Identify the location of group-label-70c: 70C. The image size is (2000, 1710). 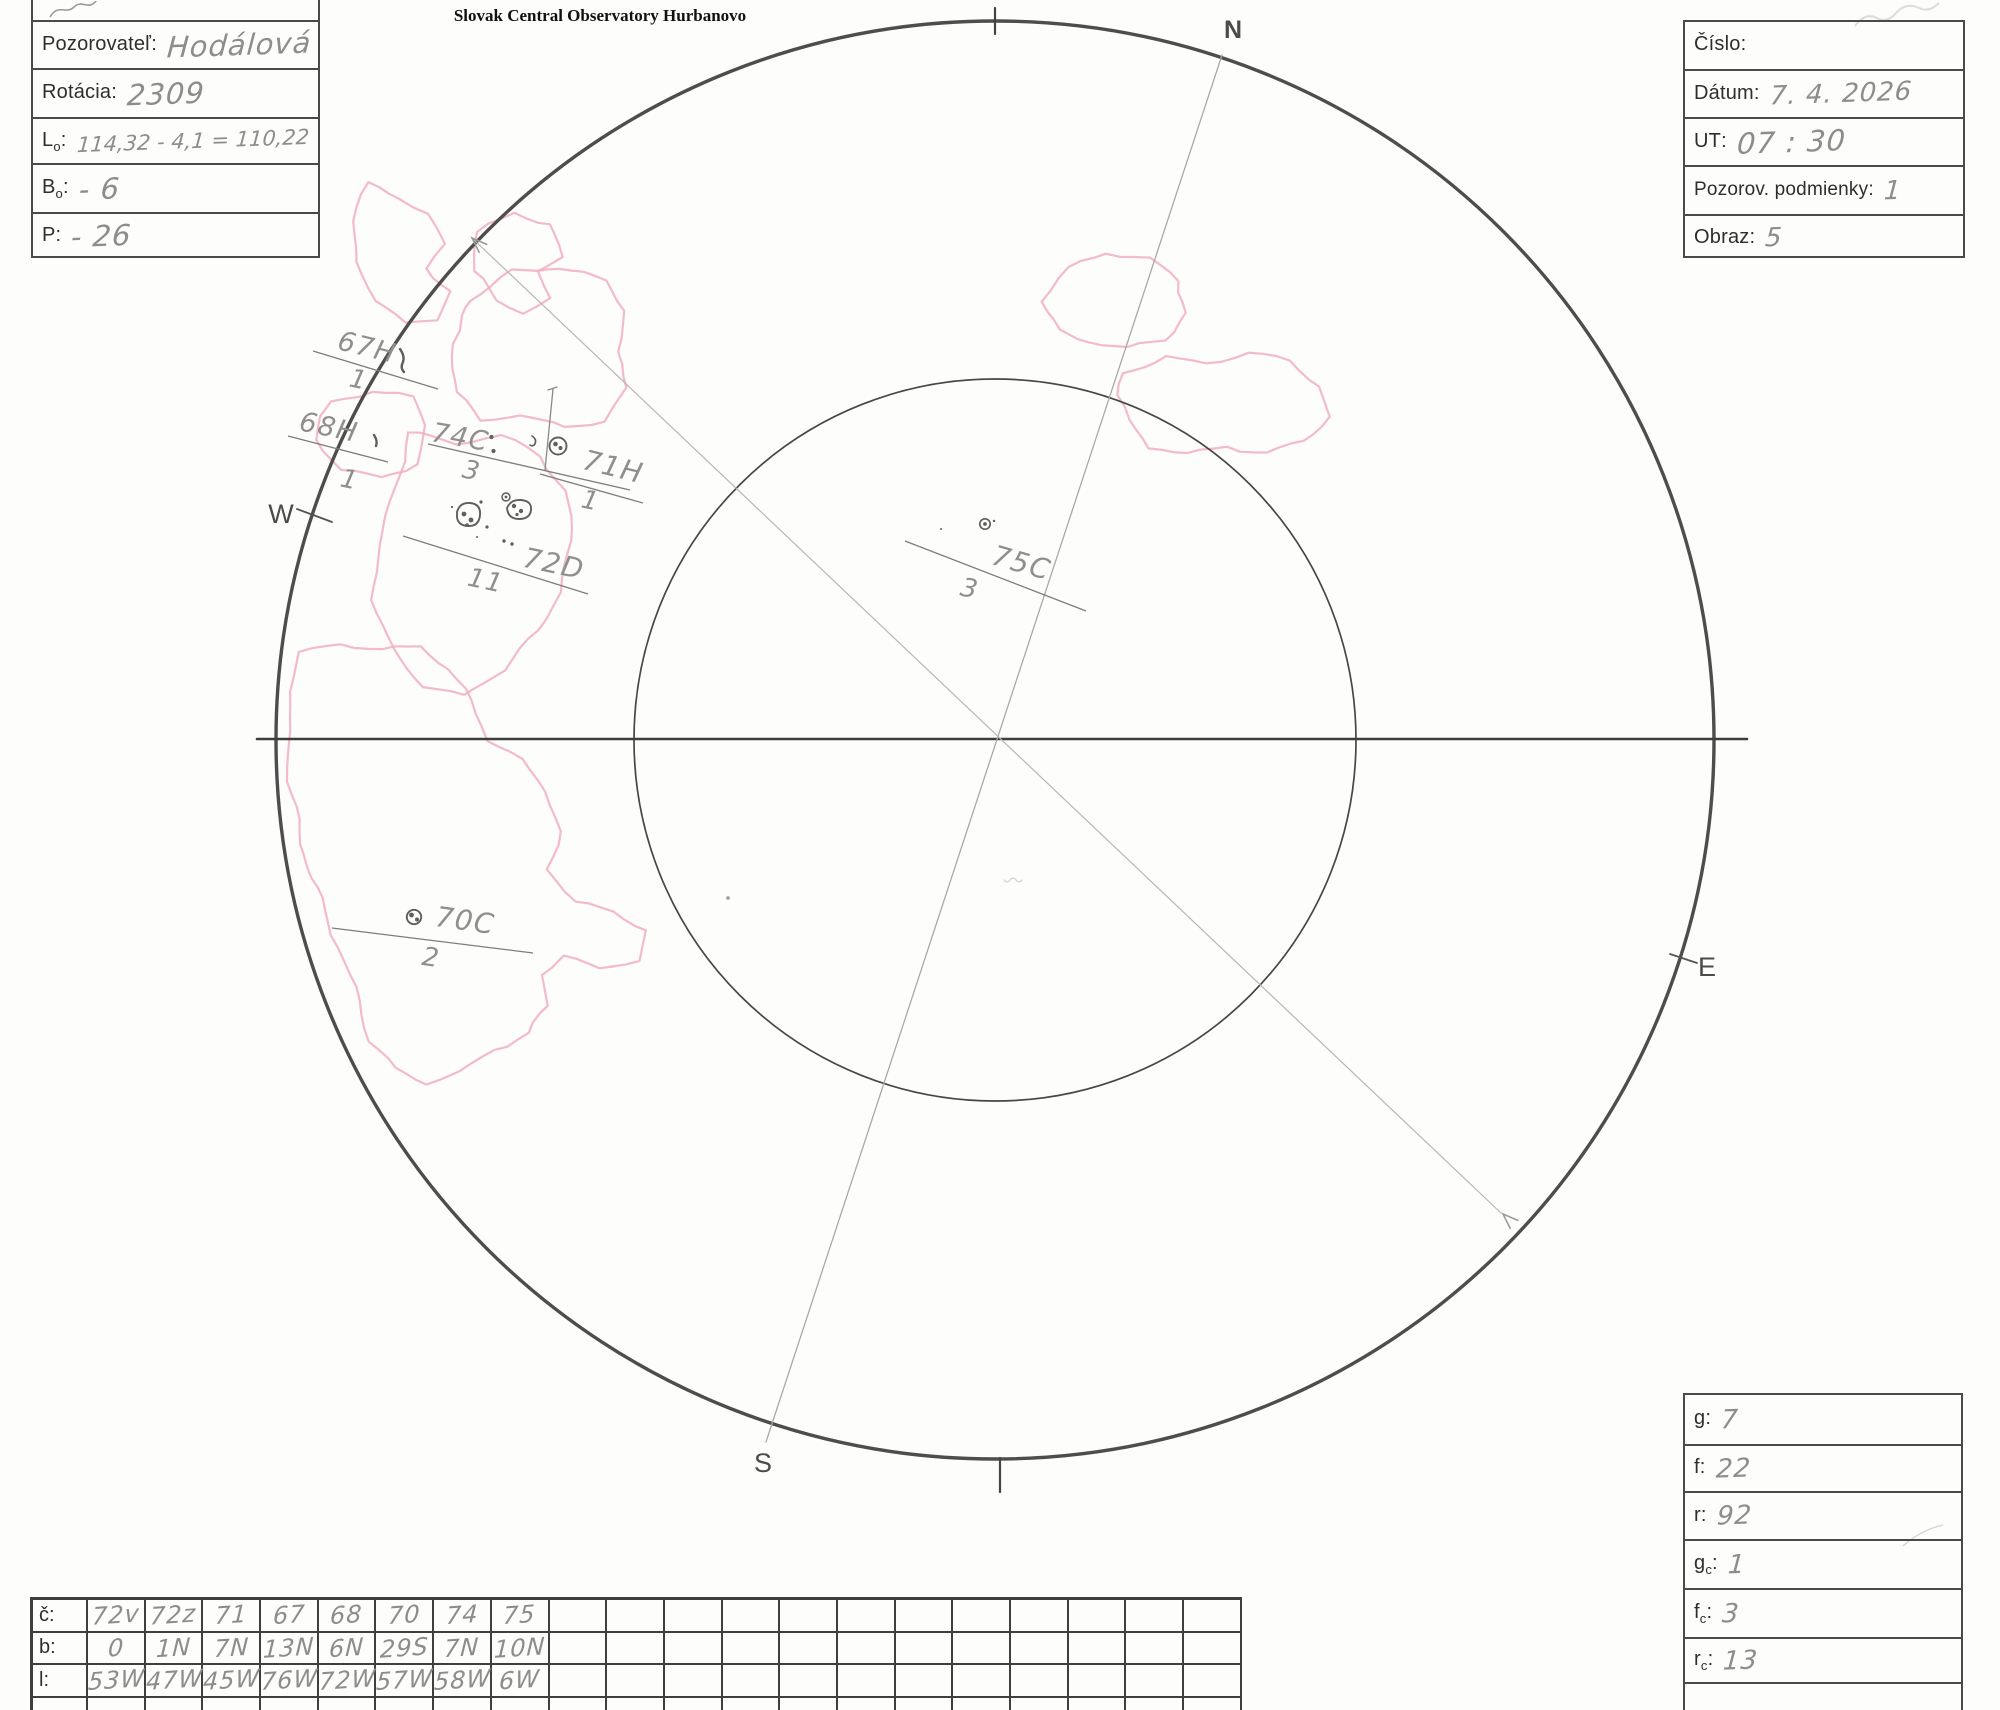
(465, 920).